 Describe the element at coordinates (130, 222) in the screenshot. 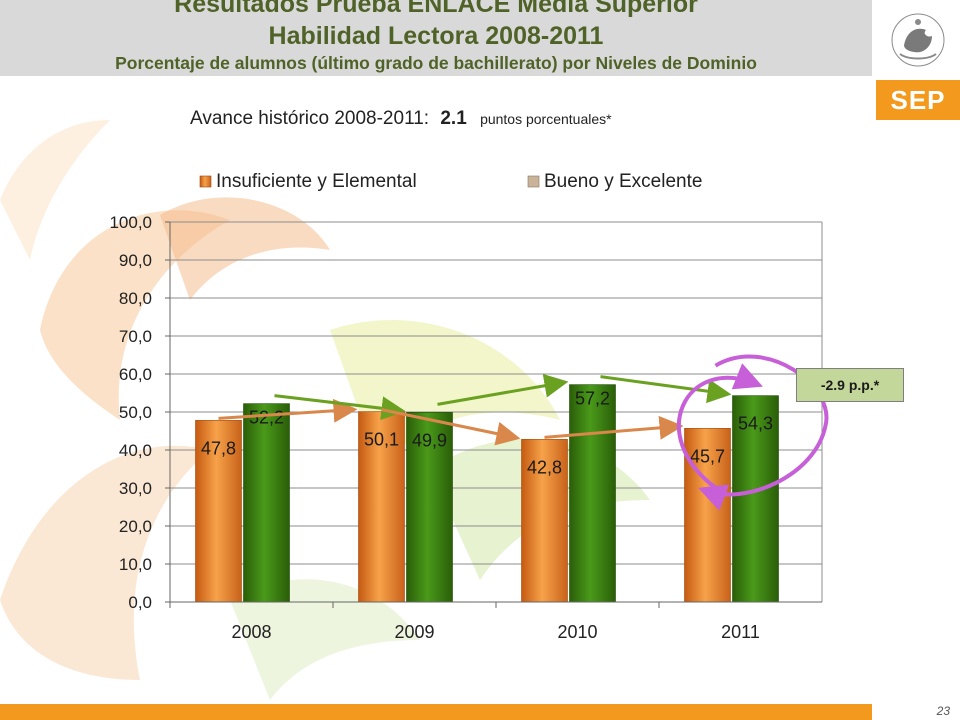

I see `y-tick-label: 100,0` at that location.